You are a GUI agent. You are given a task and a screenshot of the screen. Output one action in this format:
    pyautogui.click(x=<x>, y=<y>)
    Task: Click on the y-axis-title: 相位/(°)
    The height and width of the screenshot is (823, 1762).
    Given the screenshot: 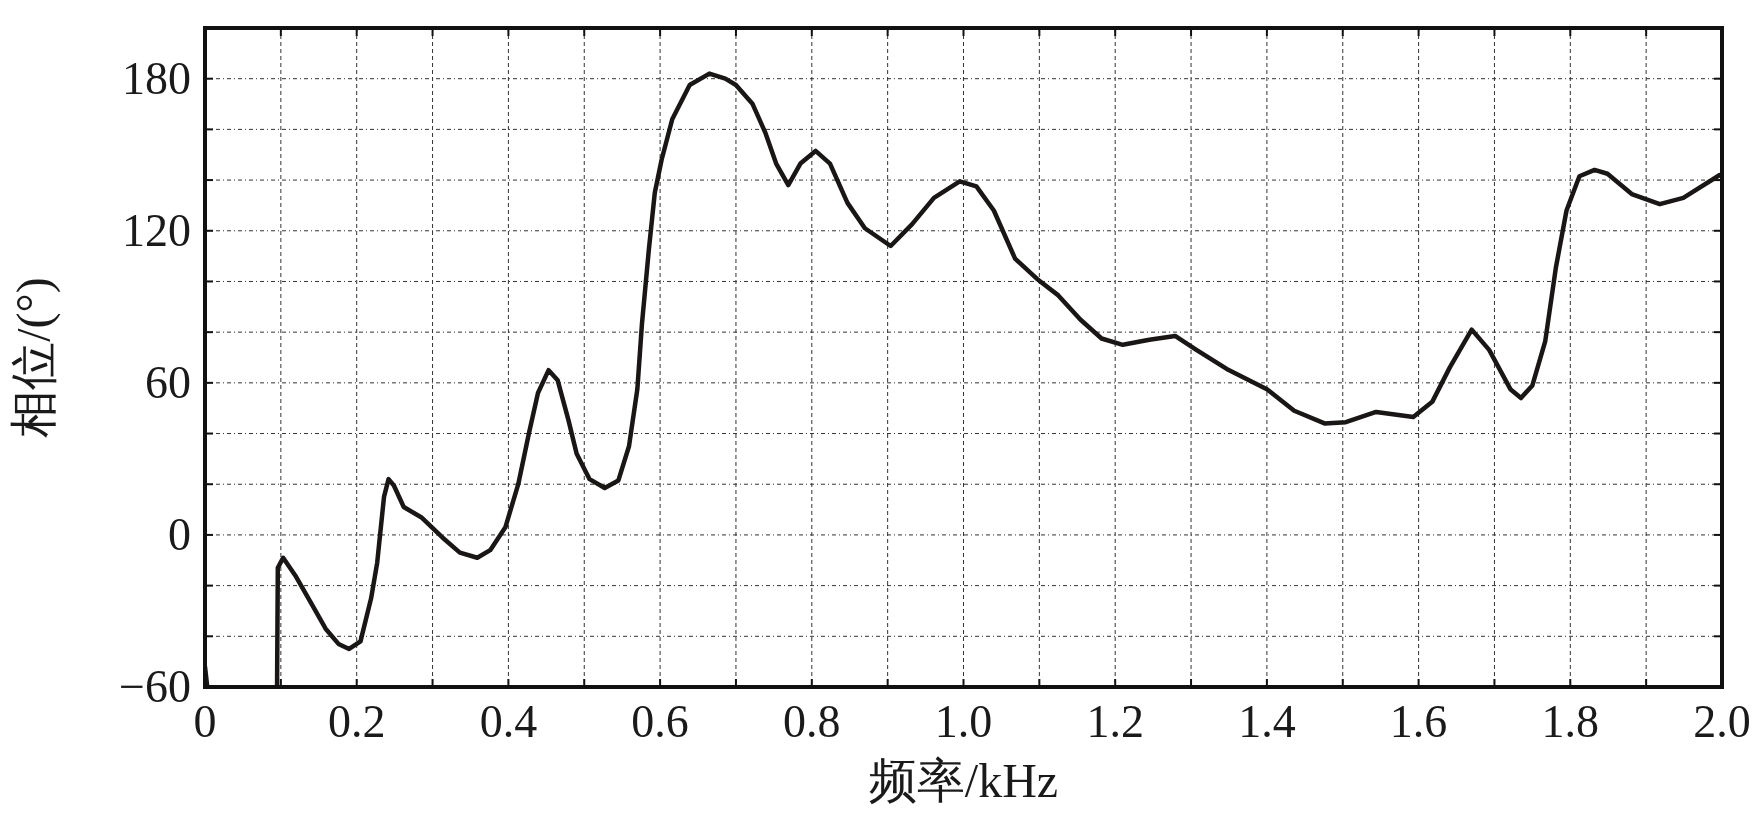 What is the action you would take?
    pyautogui.click(x=34, y=357)
    